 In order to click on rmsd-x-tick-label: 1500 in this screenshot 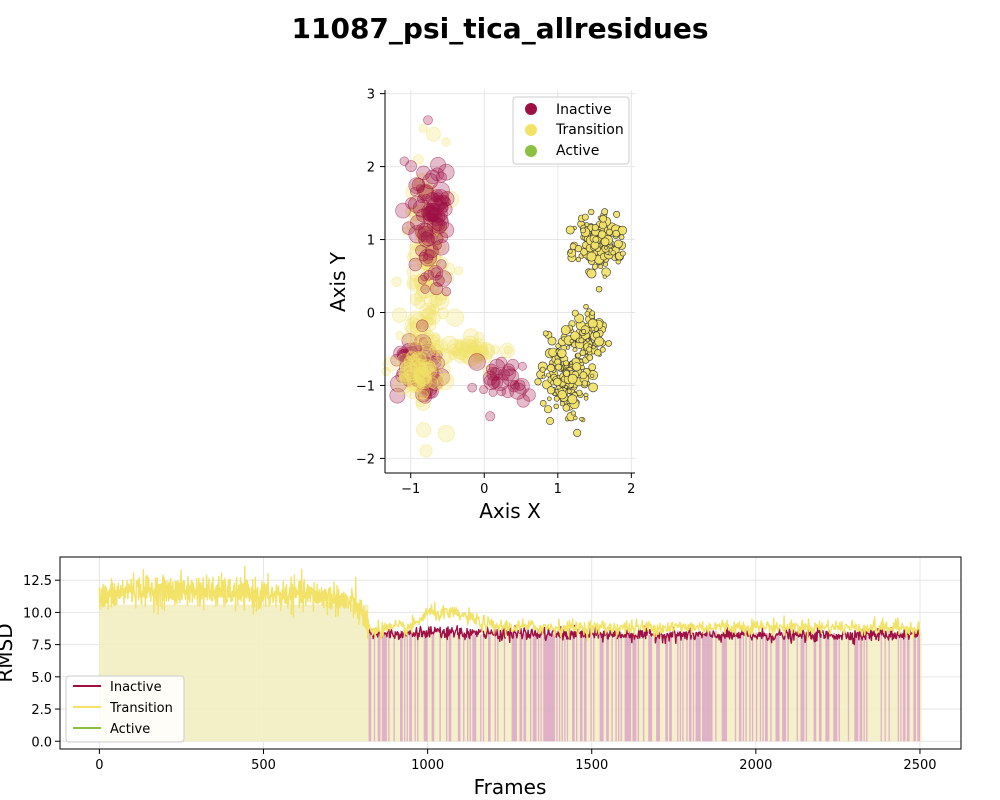, I will do `click(591, 765)`.